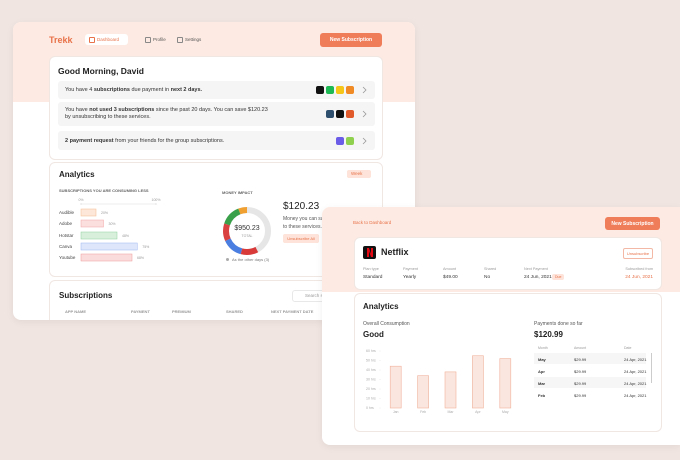  Describe the element at coordinates (371, 361) in the screenshot. I see `y-tick-label: 50 hrs` at that location.